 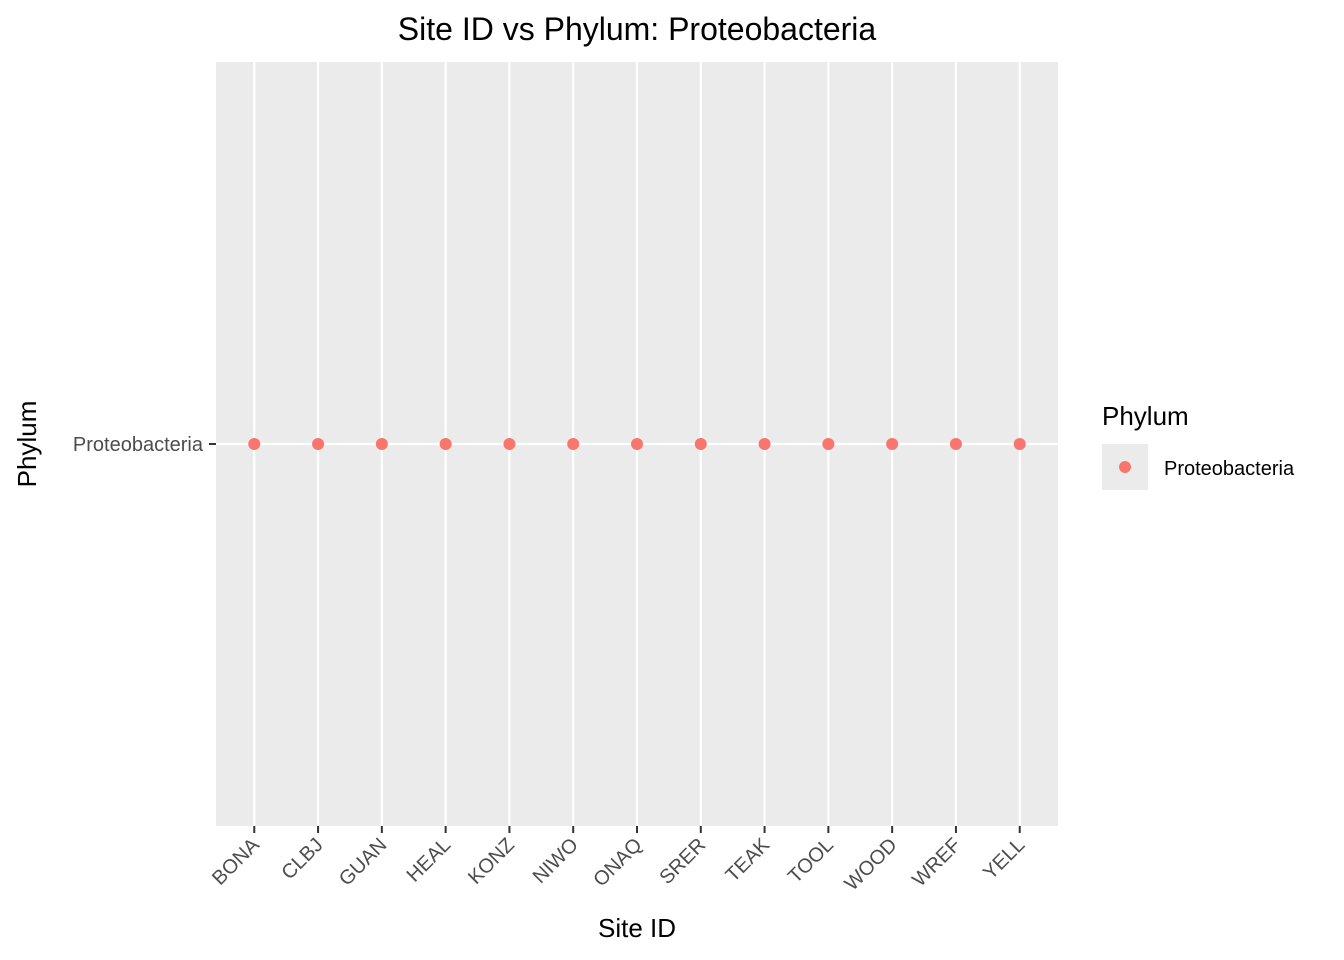 I want to click on legend-title: Phylum, so click(x=1145, y=416).